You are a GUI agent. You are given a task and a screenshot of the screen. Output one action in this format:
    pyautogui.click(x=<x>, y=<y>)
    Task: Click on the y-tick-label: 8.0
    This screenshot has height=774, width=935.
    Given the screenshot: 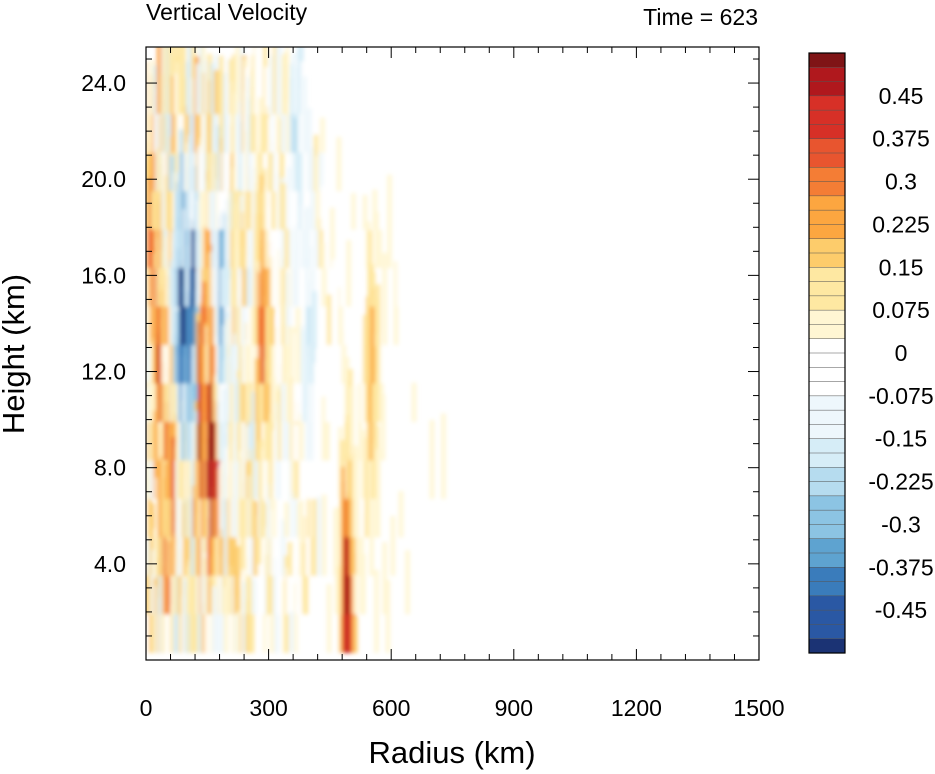 What is the action you would take?
    pyautogui.click(x=110, y=468)
    